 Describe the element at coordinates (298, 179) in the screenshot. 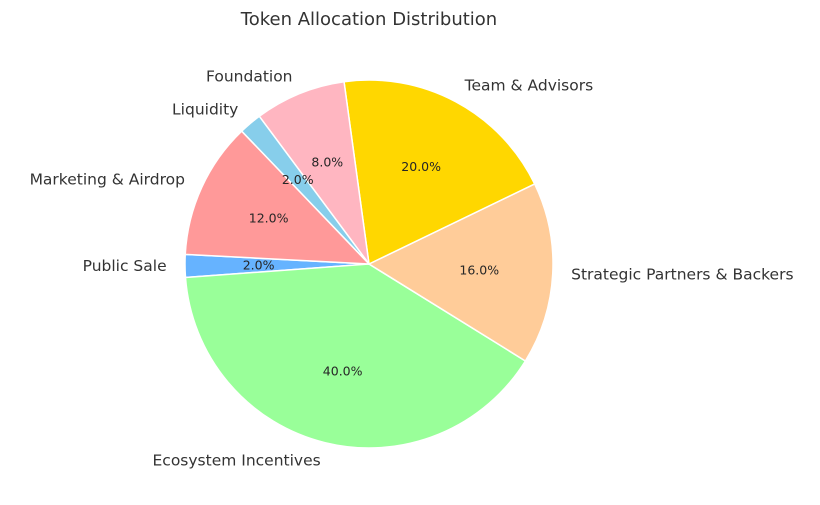

I see `pct-liquidity: 2.0%` at that location.